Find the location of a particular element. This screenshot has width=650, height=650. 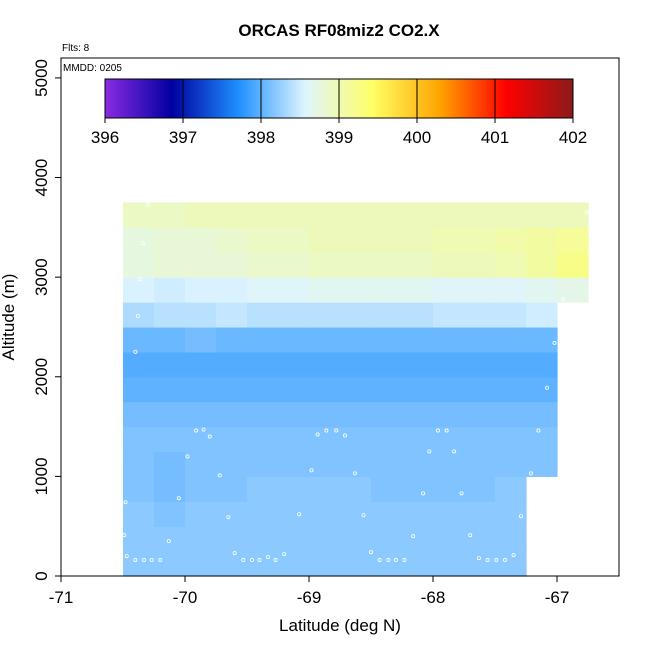

colorbar-tick-label: 396 is located at coordinates (105, 137).